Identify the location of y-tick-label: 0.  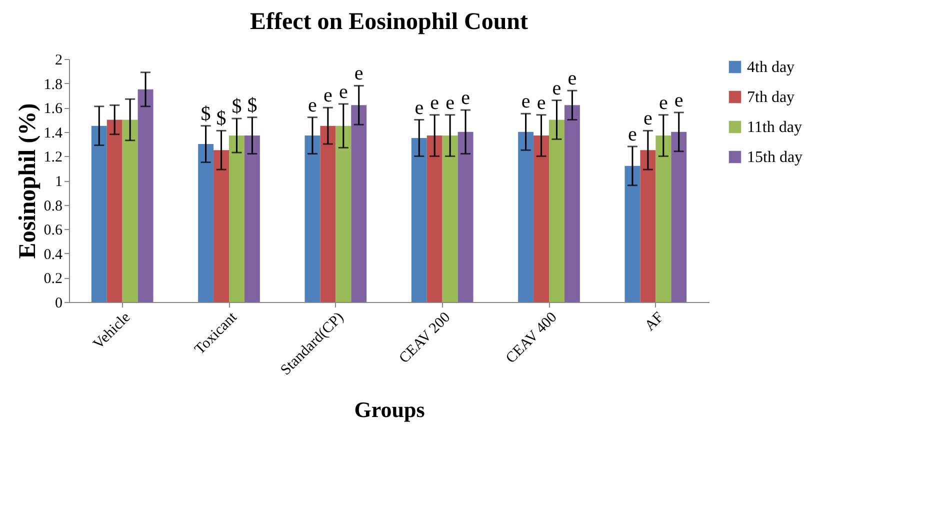
(58, 304).